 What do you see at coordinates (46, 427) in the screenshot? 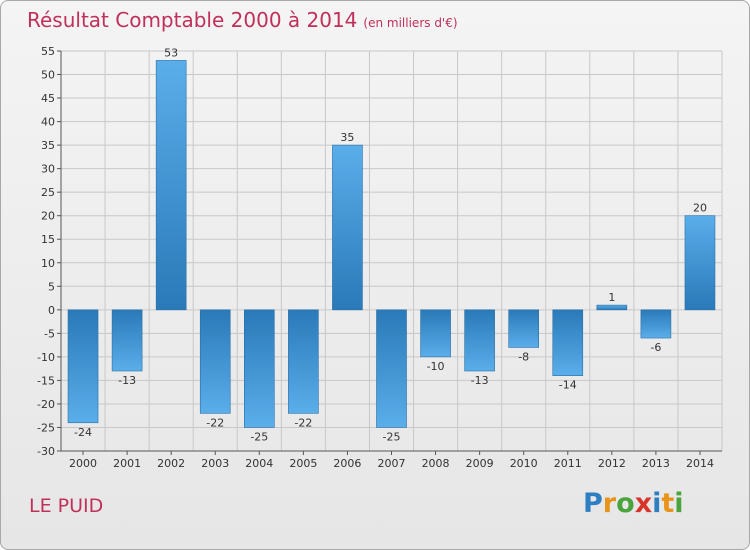
I see `y-tick-label: -25` at bounding box center [46, 427].